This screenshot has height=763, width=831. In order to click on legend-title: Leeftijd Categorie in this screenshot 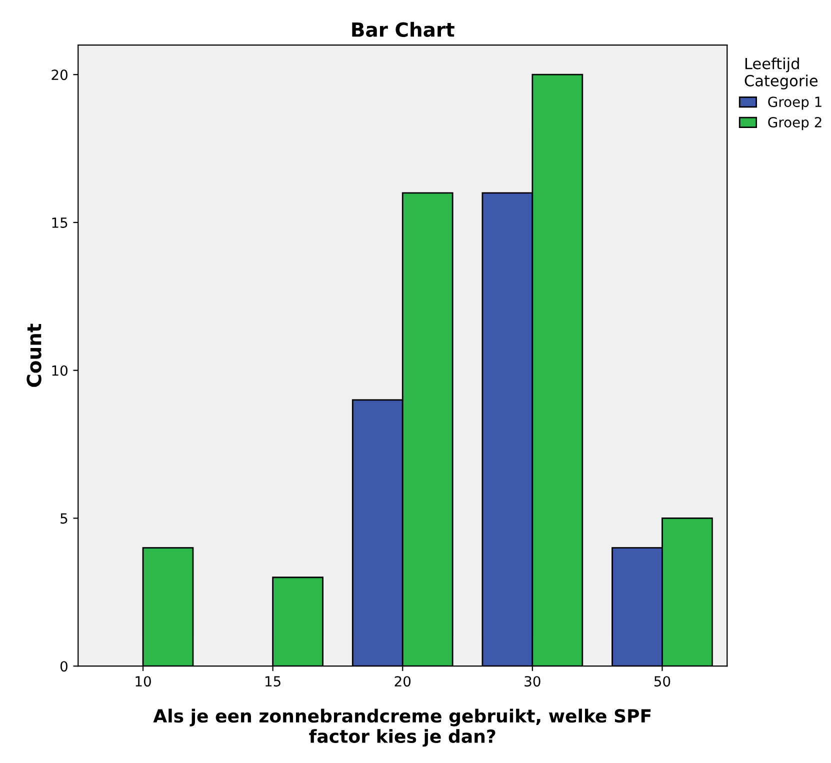, I will do `click(781, 74)`.